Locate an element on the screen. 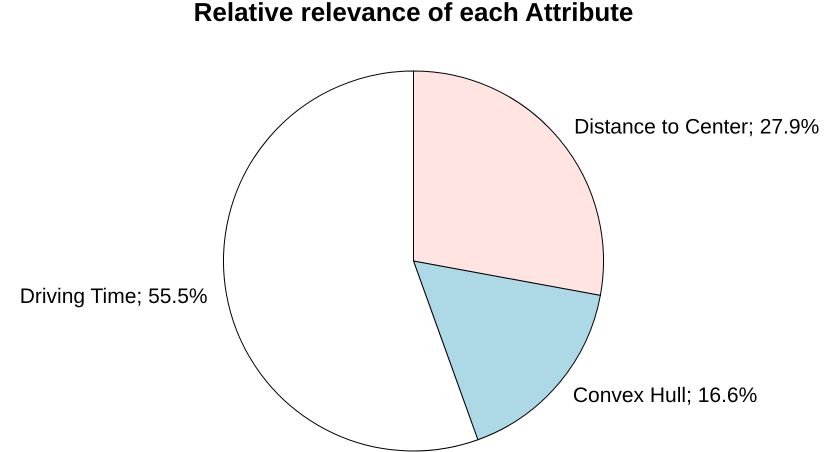 The image size is (827, 452). slice-label: Driving Time; 55.5% is located at coordinates (114, 296).